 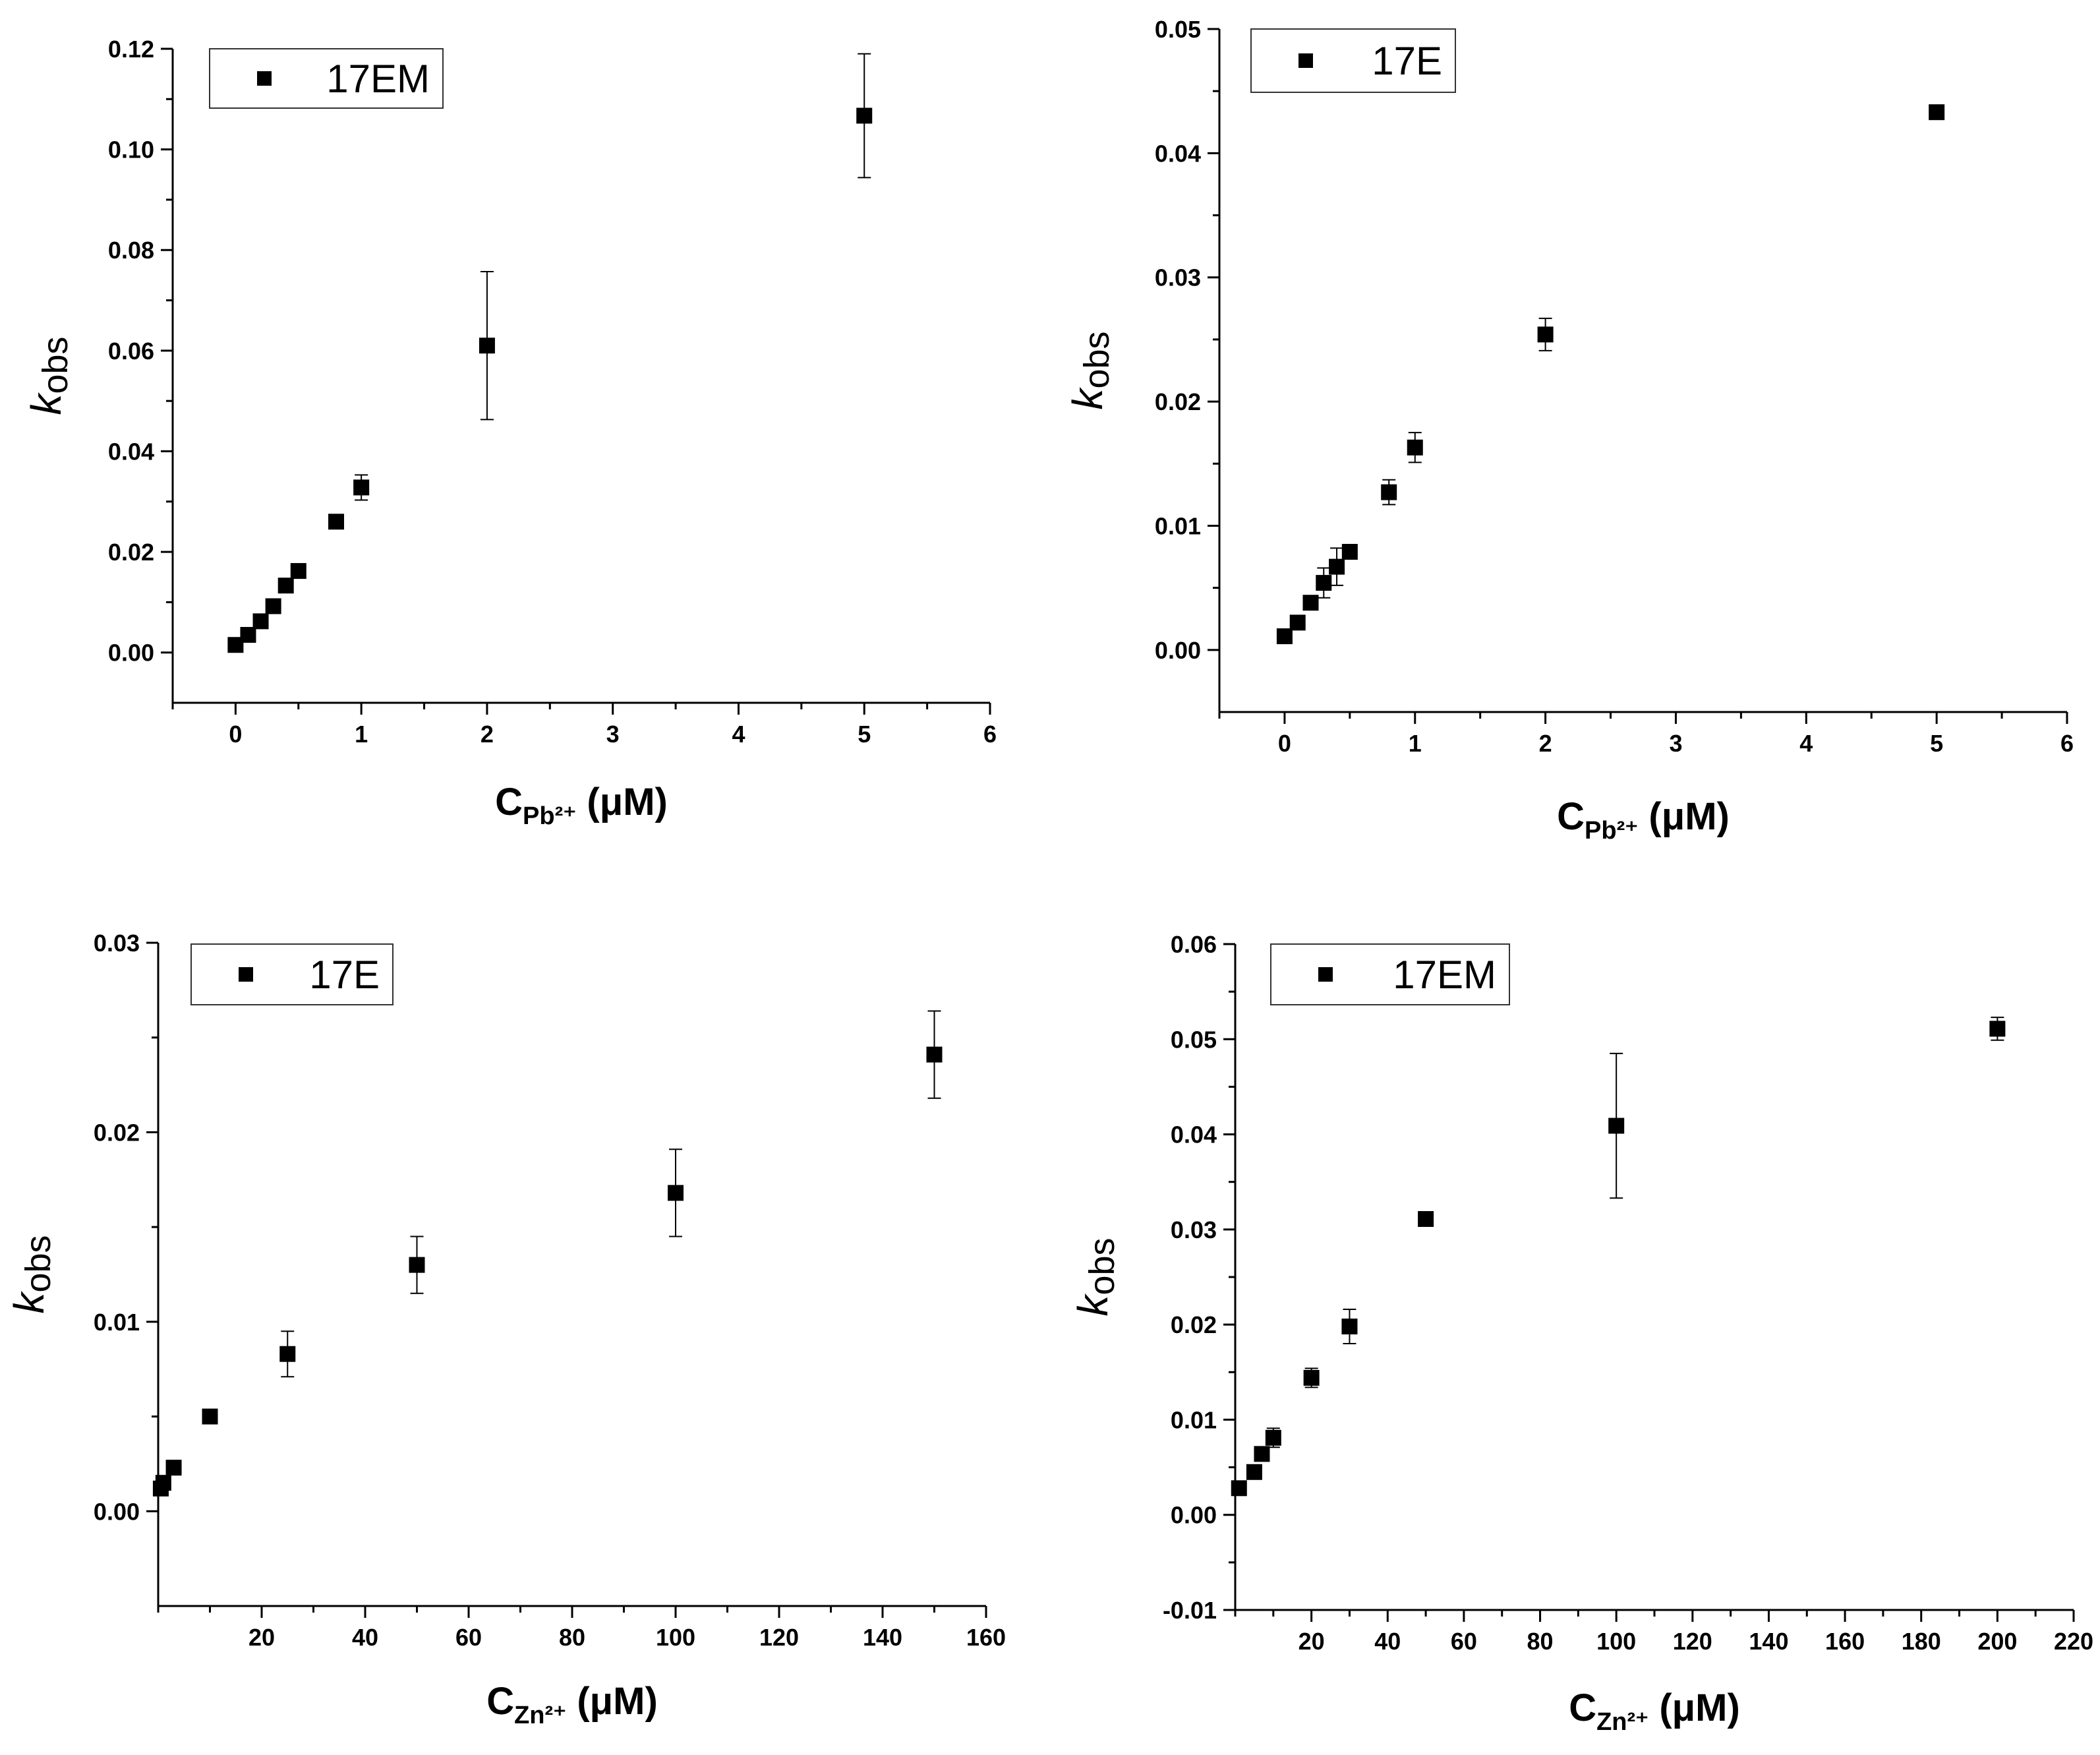 I want to click on legend: 17EM, so click(x=1390, y=974).